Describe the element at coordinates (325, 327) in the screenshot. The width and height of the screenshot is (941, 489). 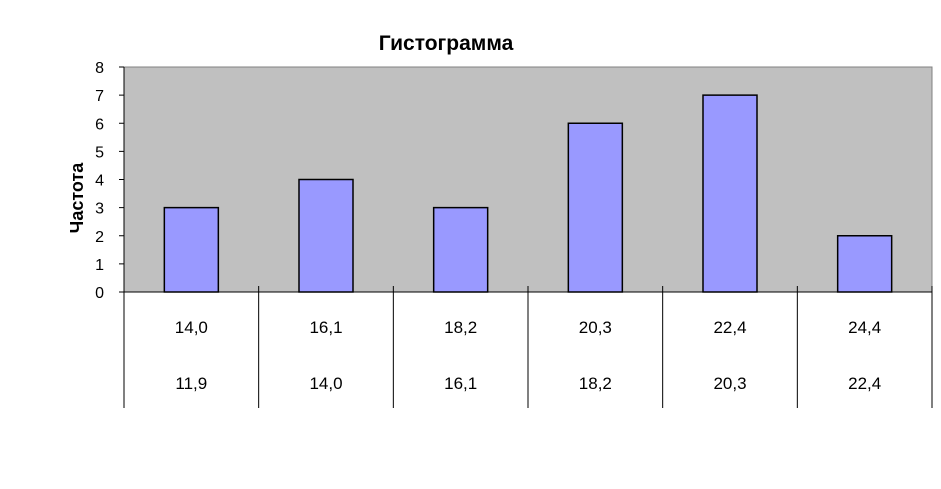
I see `category-upper-label: 16,1` at that location.